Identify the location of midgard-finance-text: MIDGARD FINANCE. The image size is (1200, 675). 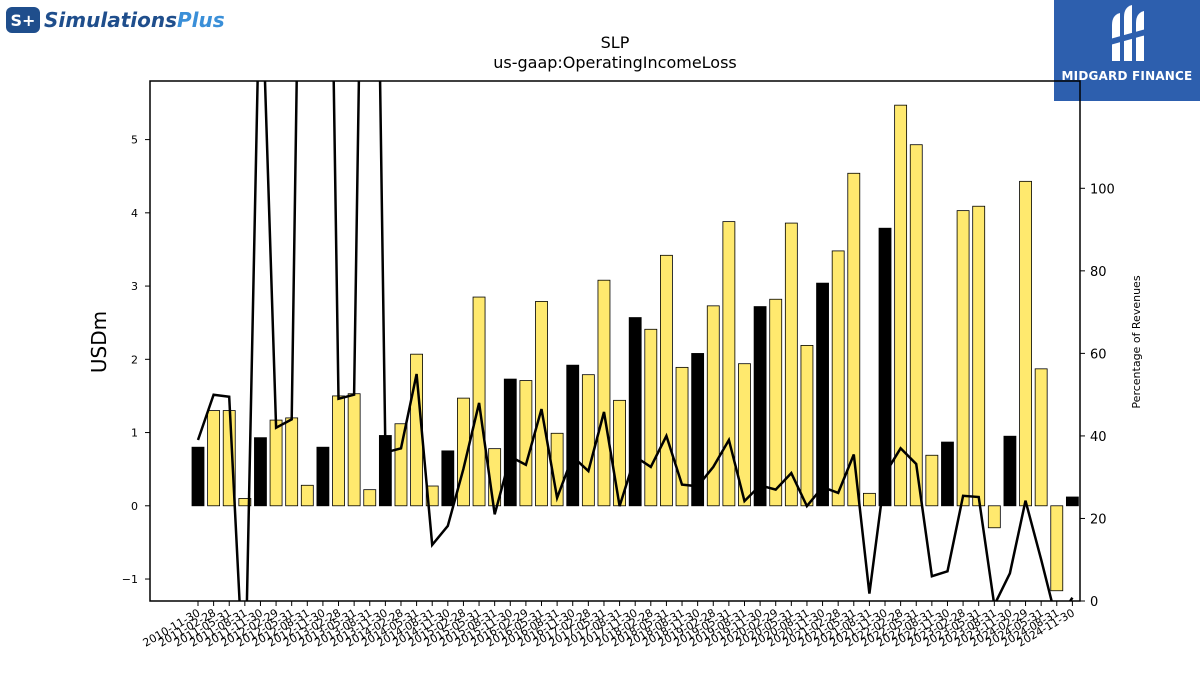
(1127, 76).